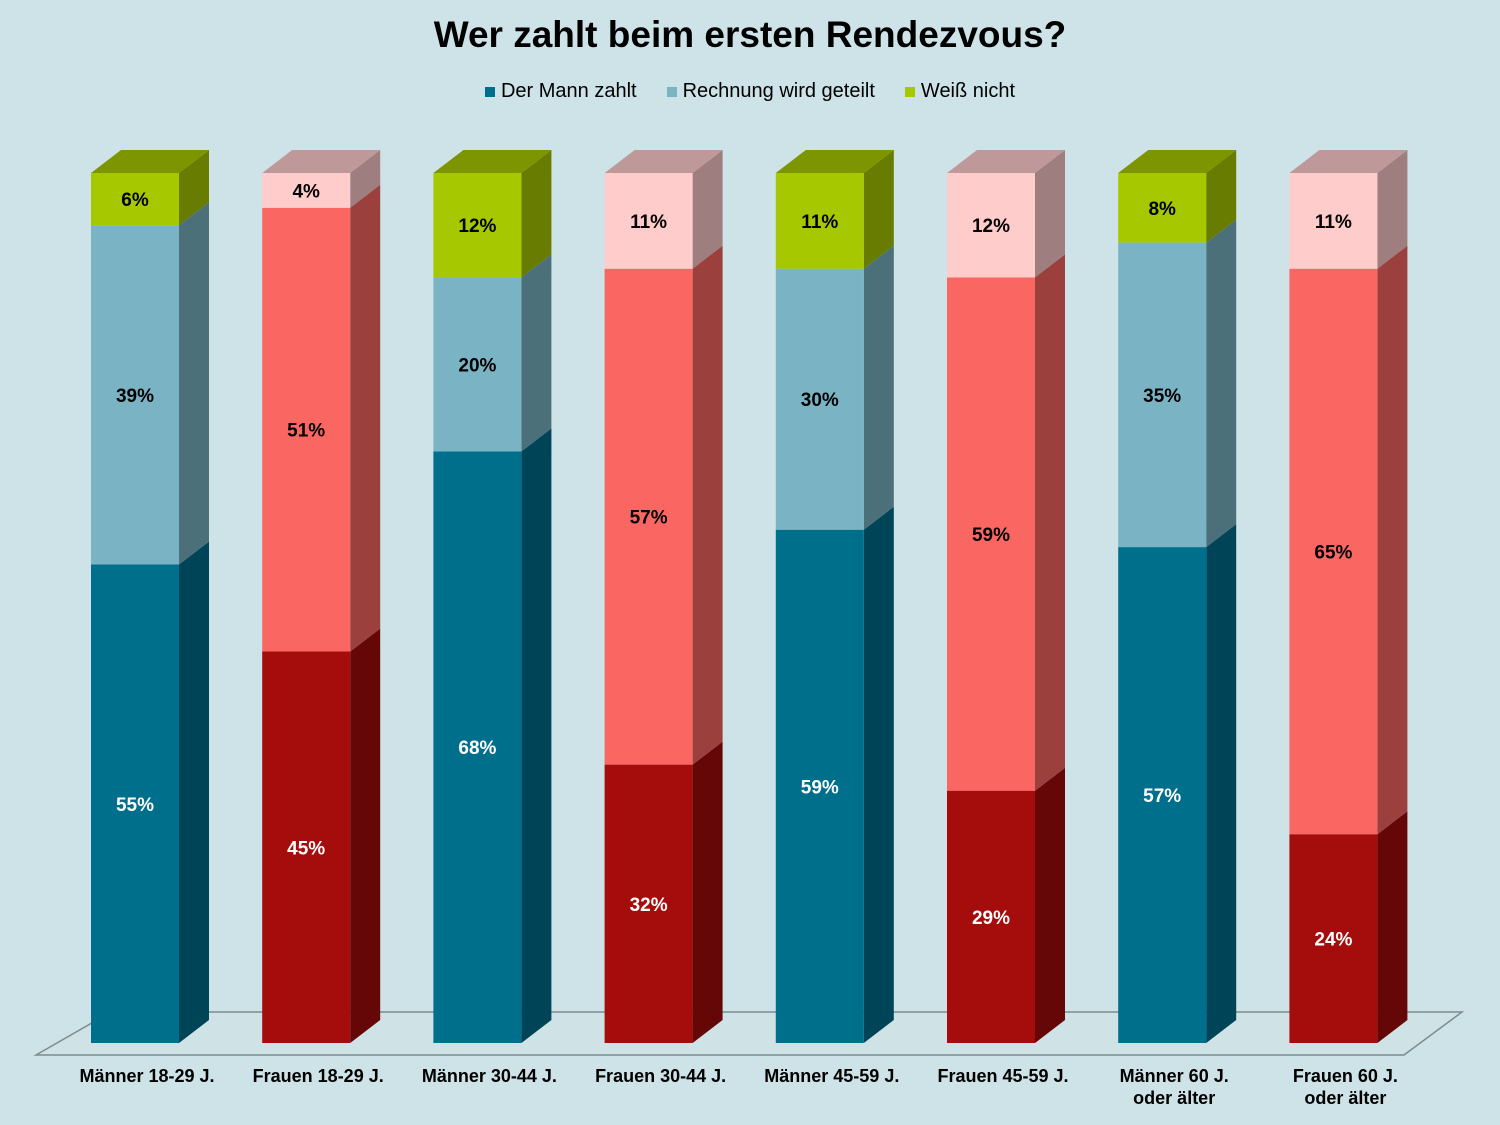 Image resolution: width=1500 pixels, height=1125 pixels. Describe the element at coordinates (1002, 1076) in the screenshot. I see `category-label-5-0: Frauen 45-59 J.` at that location.